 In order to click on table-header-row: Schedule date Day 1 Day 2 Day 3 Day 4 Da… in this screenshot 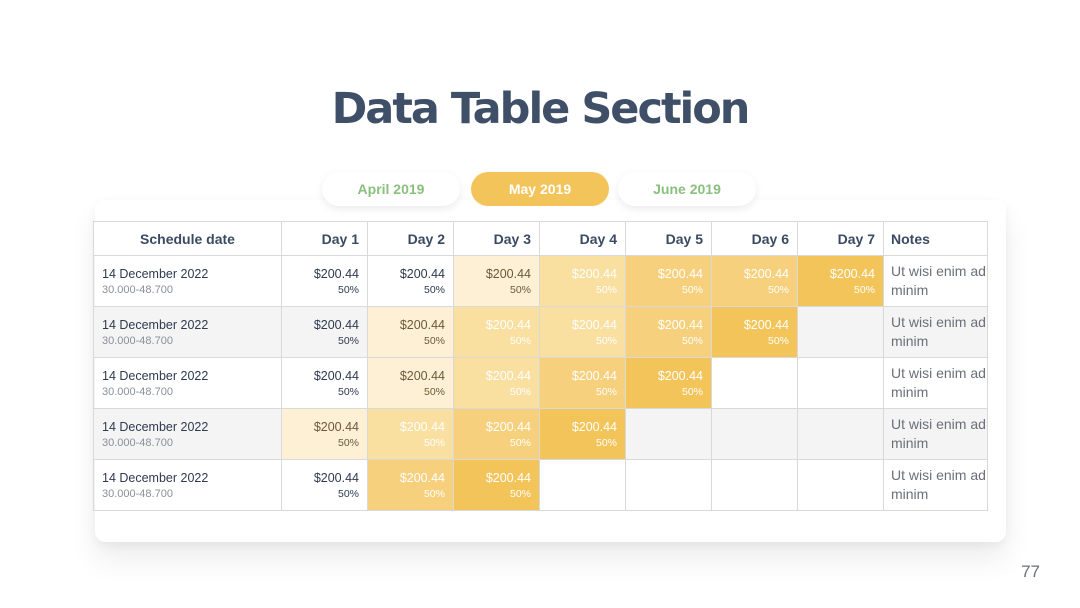, I will do `click(540, 238)`.